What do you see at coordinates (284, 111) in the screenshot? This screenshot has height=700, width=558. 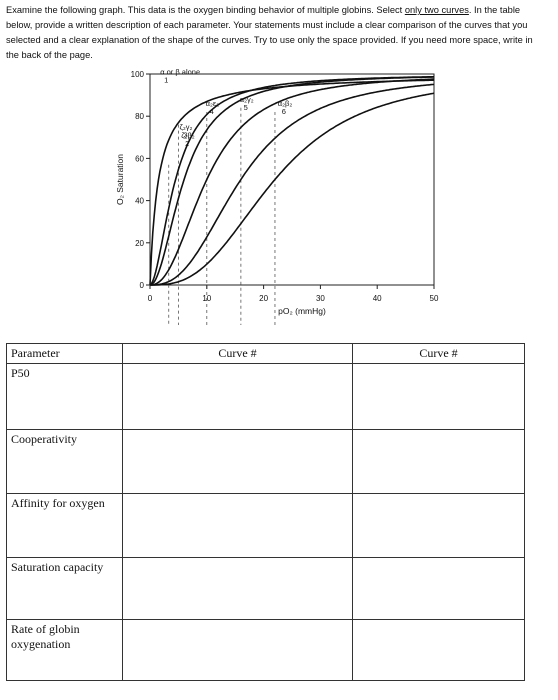 I see `curve-number: 6` at bounding box center [284, 111].